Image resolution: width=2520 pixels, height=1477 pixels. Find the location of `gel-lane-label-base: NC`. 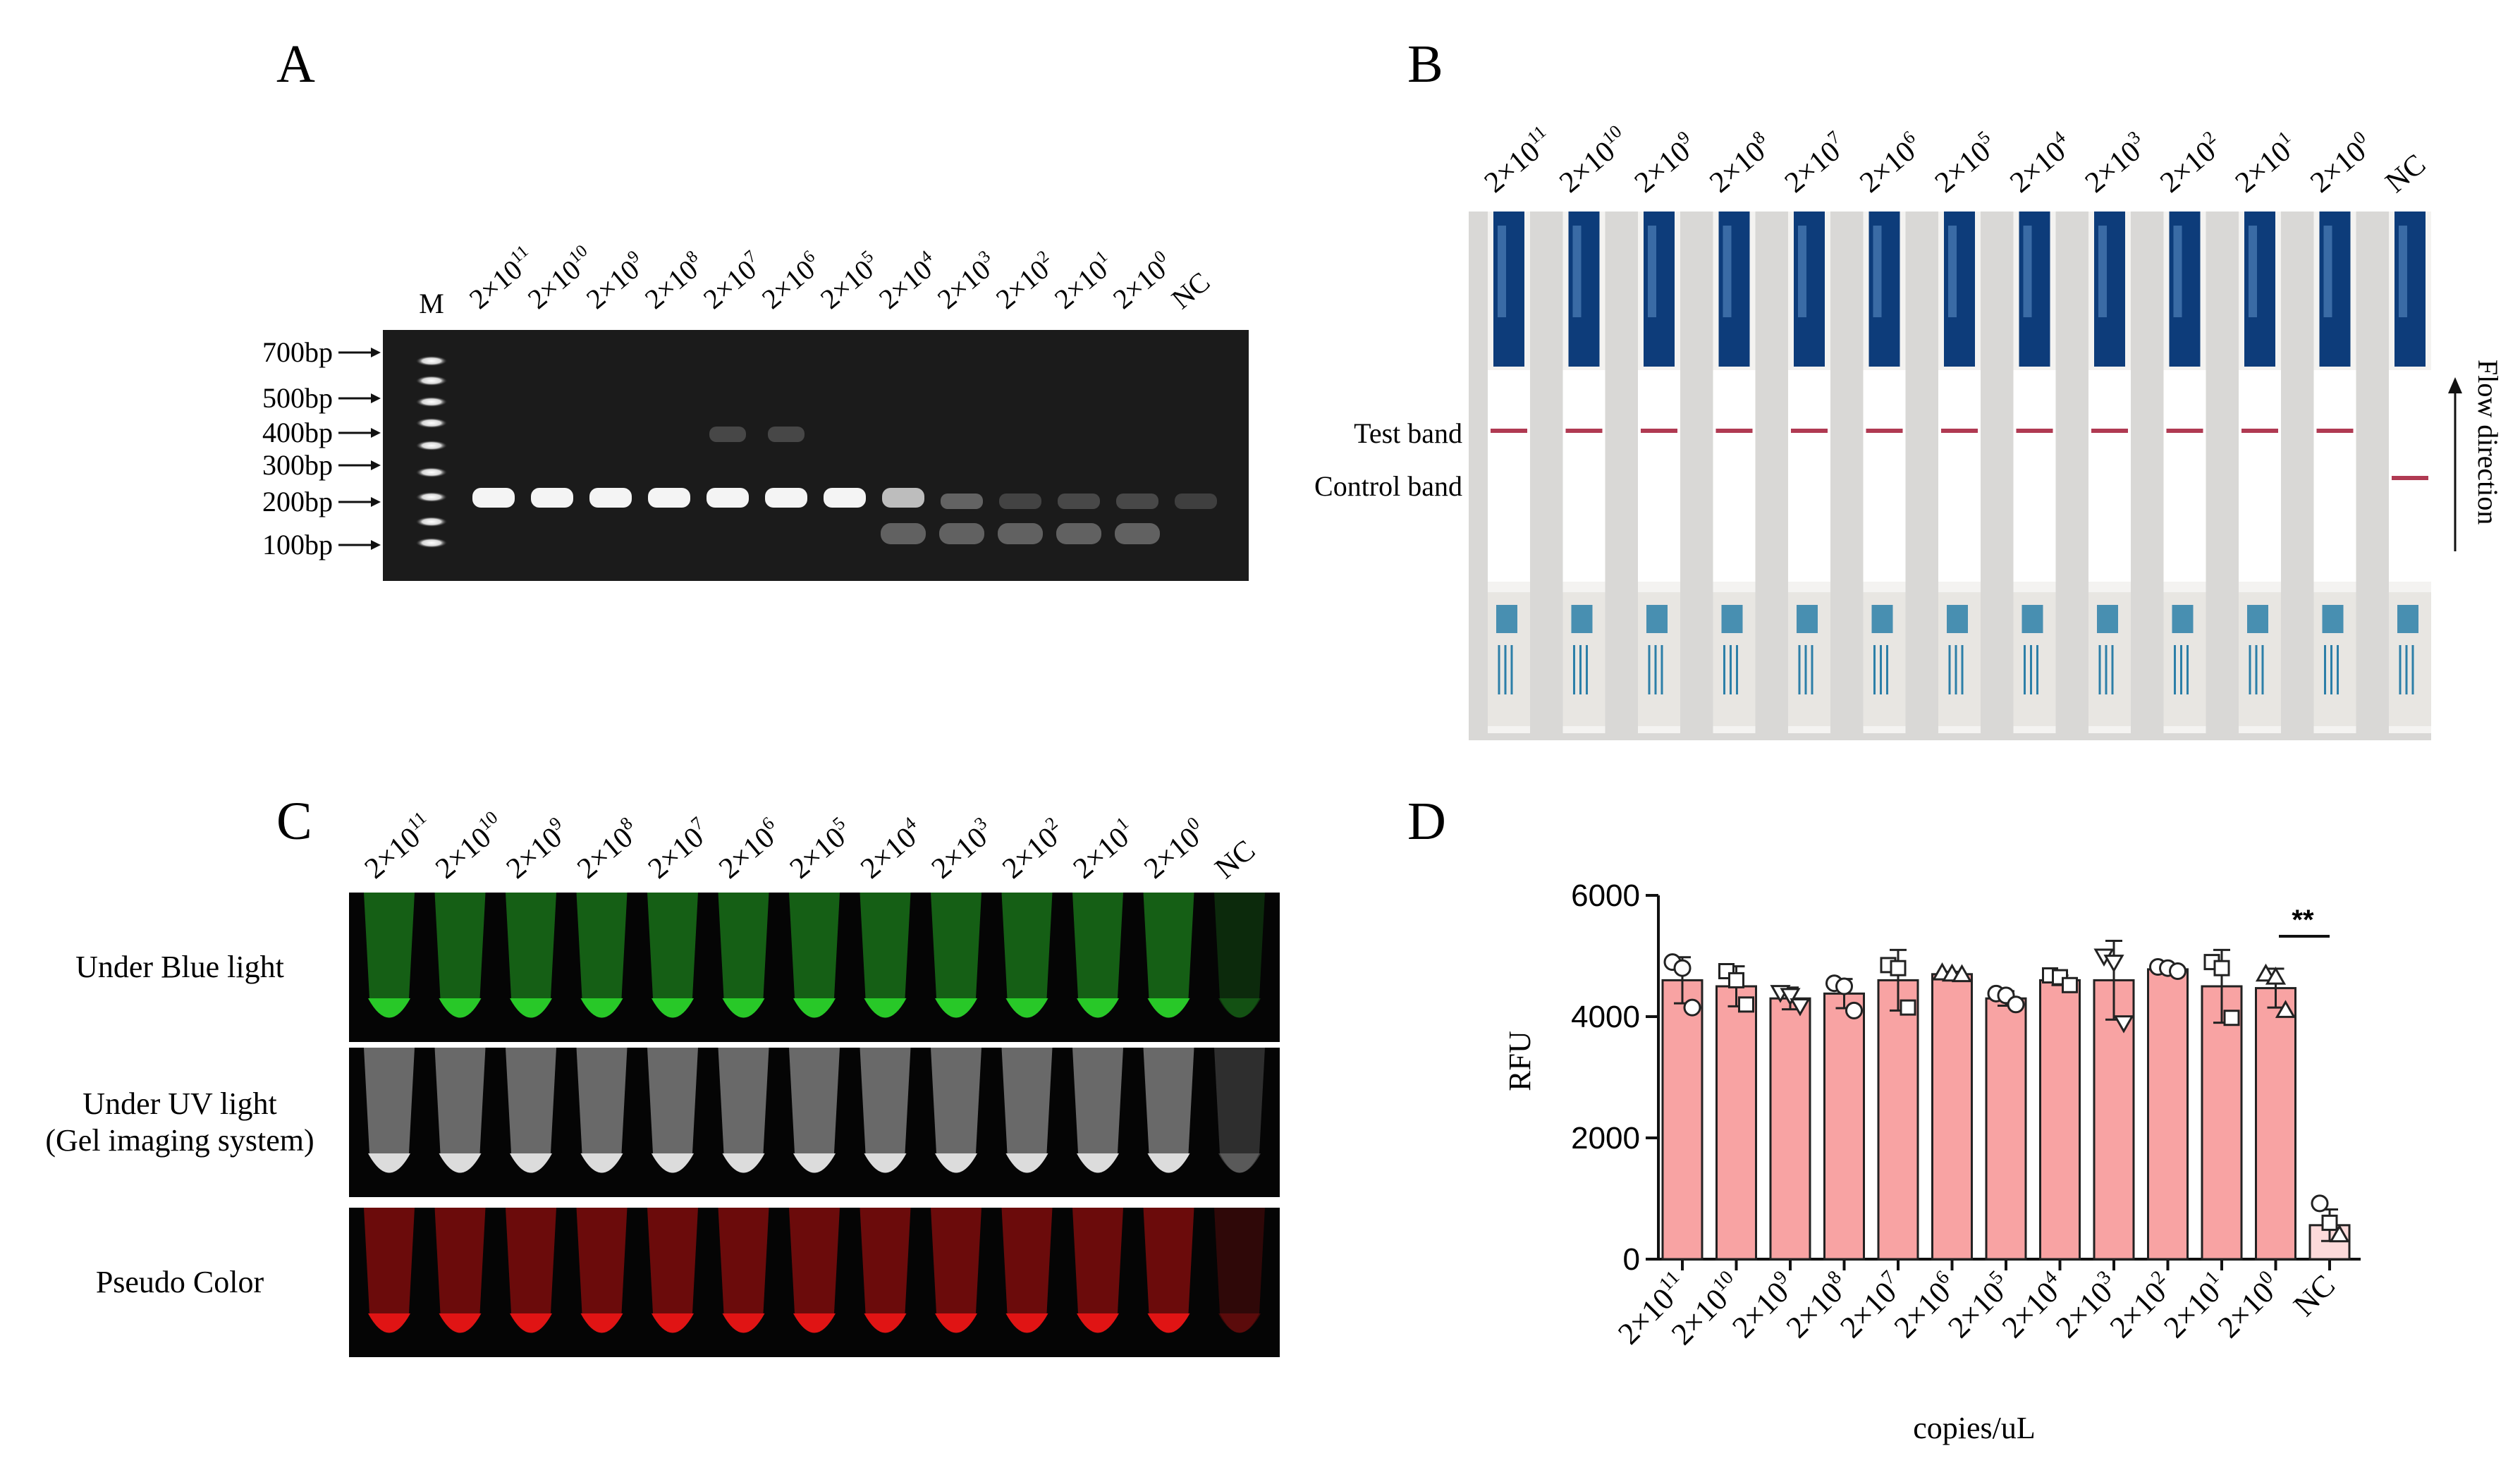

gel-lane-label-base: NC is located at coordinates (1191, 290).